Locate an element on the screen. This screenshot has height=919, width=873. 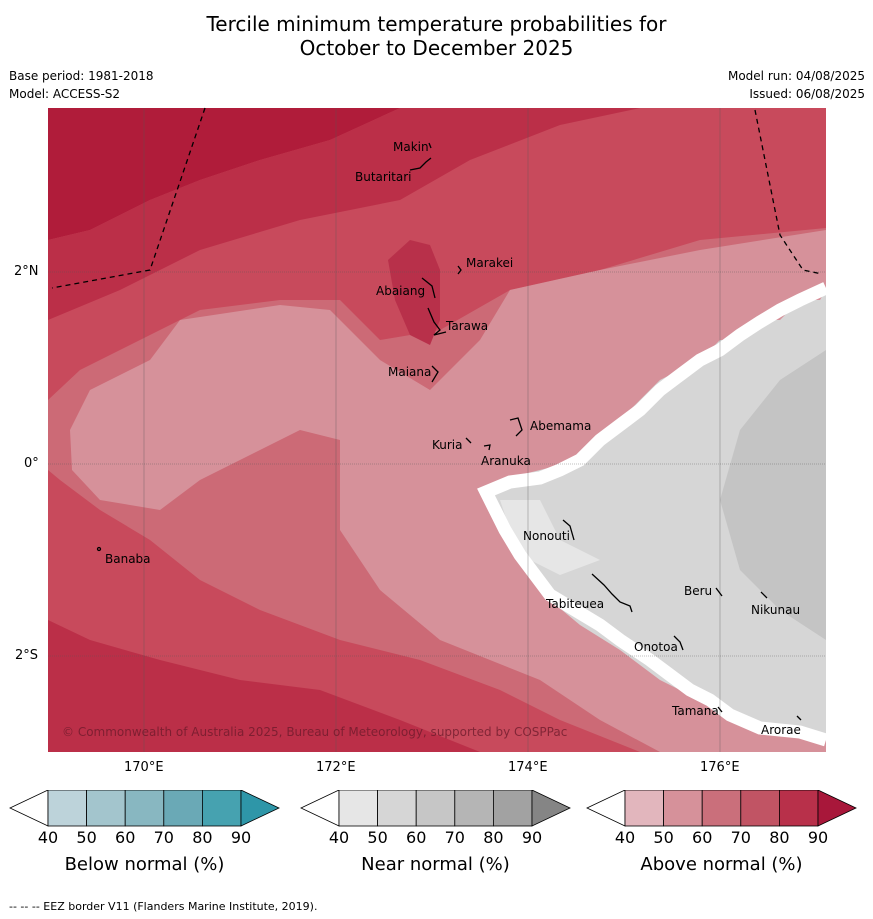
label-abemama: Abemama is located at coordinates (560, 426).